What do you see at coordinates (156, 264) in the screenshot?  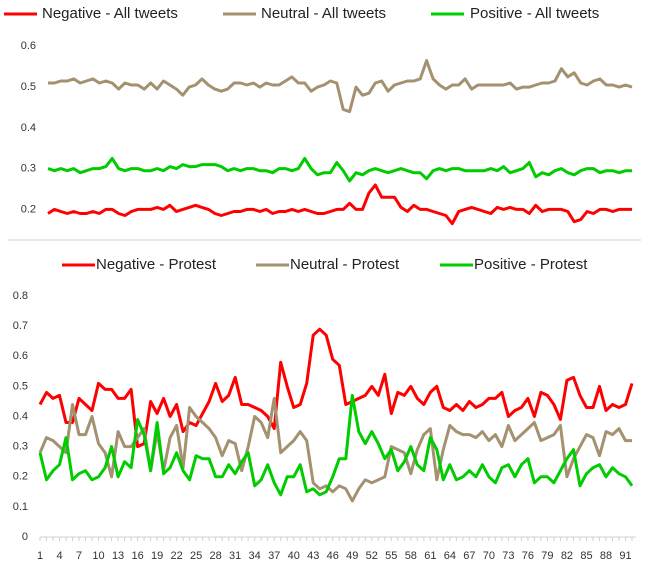 I see `legend-label: Negative - Protest` at bounding box center [156, 264].